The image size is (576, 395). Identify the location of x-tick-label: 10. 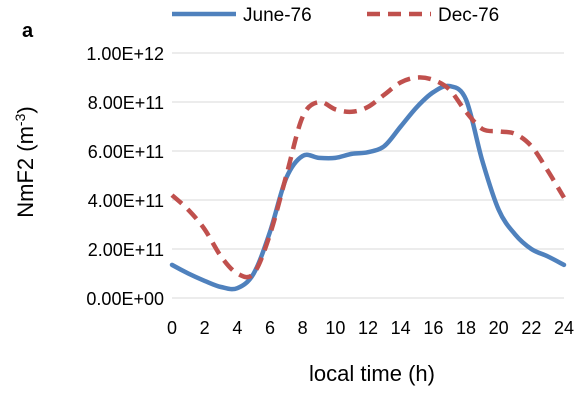
(335, 328).